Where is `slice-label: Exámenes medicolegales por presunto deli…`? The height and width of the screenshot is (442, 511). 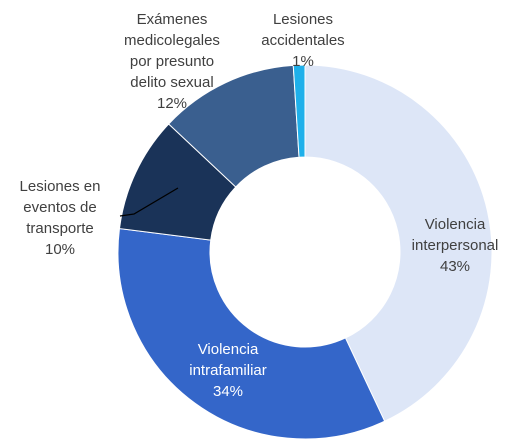 slice-label: Exámenes medicolegales por presunto deli… is located at coordinates (172, 61).